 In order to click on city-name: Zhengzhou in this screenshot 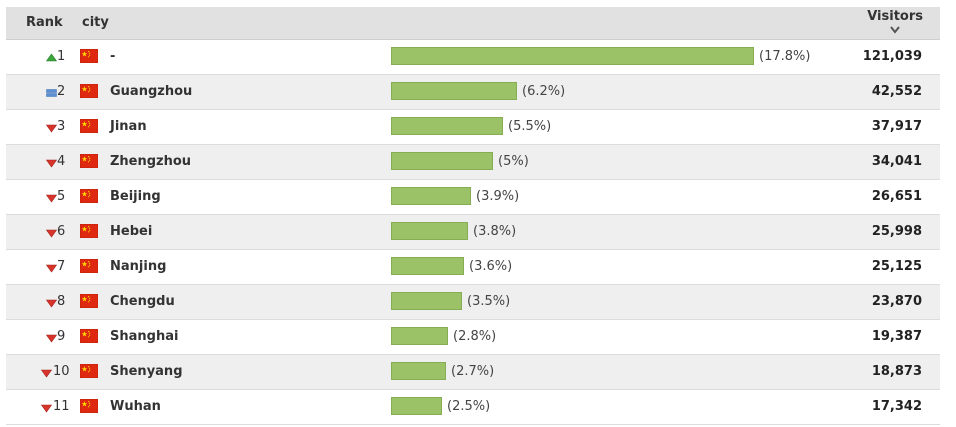, I will do `click(151, 161)`.